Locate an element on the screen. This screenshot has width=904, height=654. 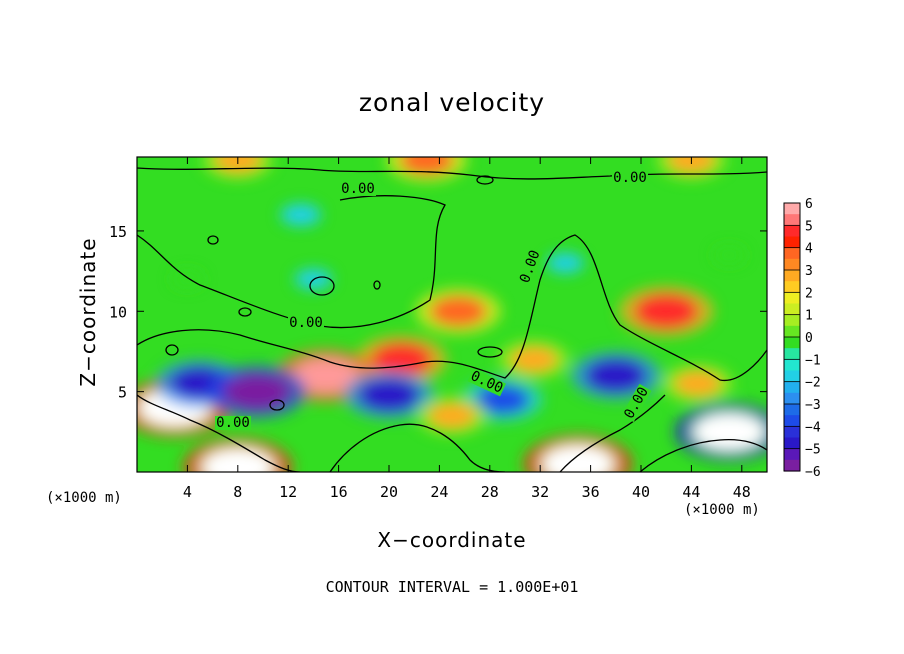
x-tick-label: 8 is located at coordinates (237, 492).